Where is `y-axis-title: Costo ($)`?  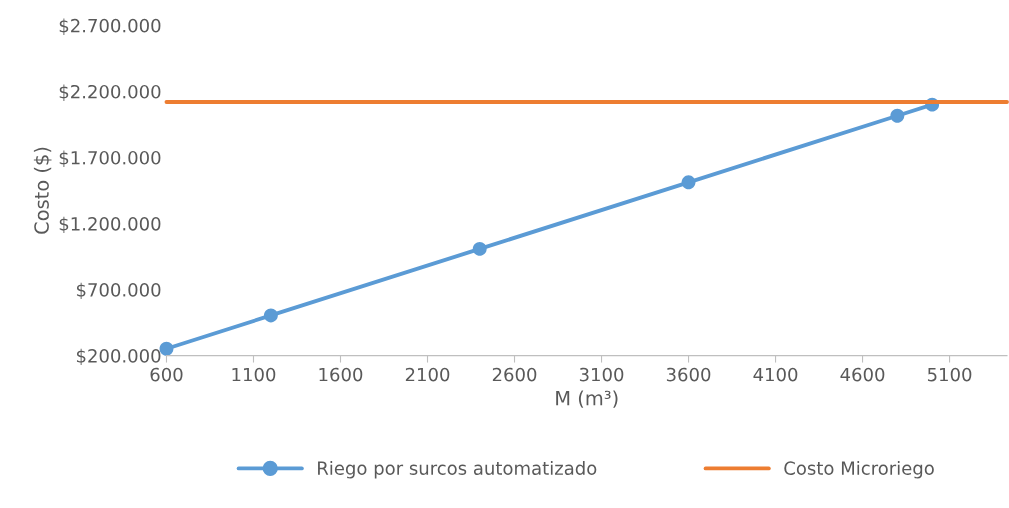 y-axis-title: Costo ($) is located at coordinates (42, 190).